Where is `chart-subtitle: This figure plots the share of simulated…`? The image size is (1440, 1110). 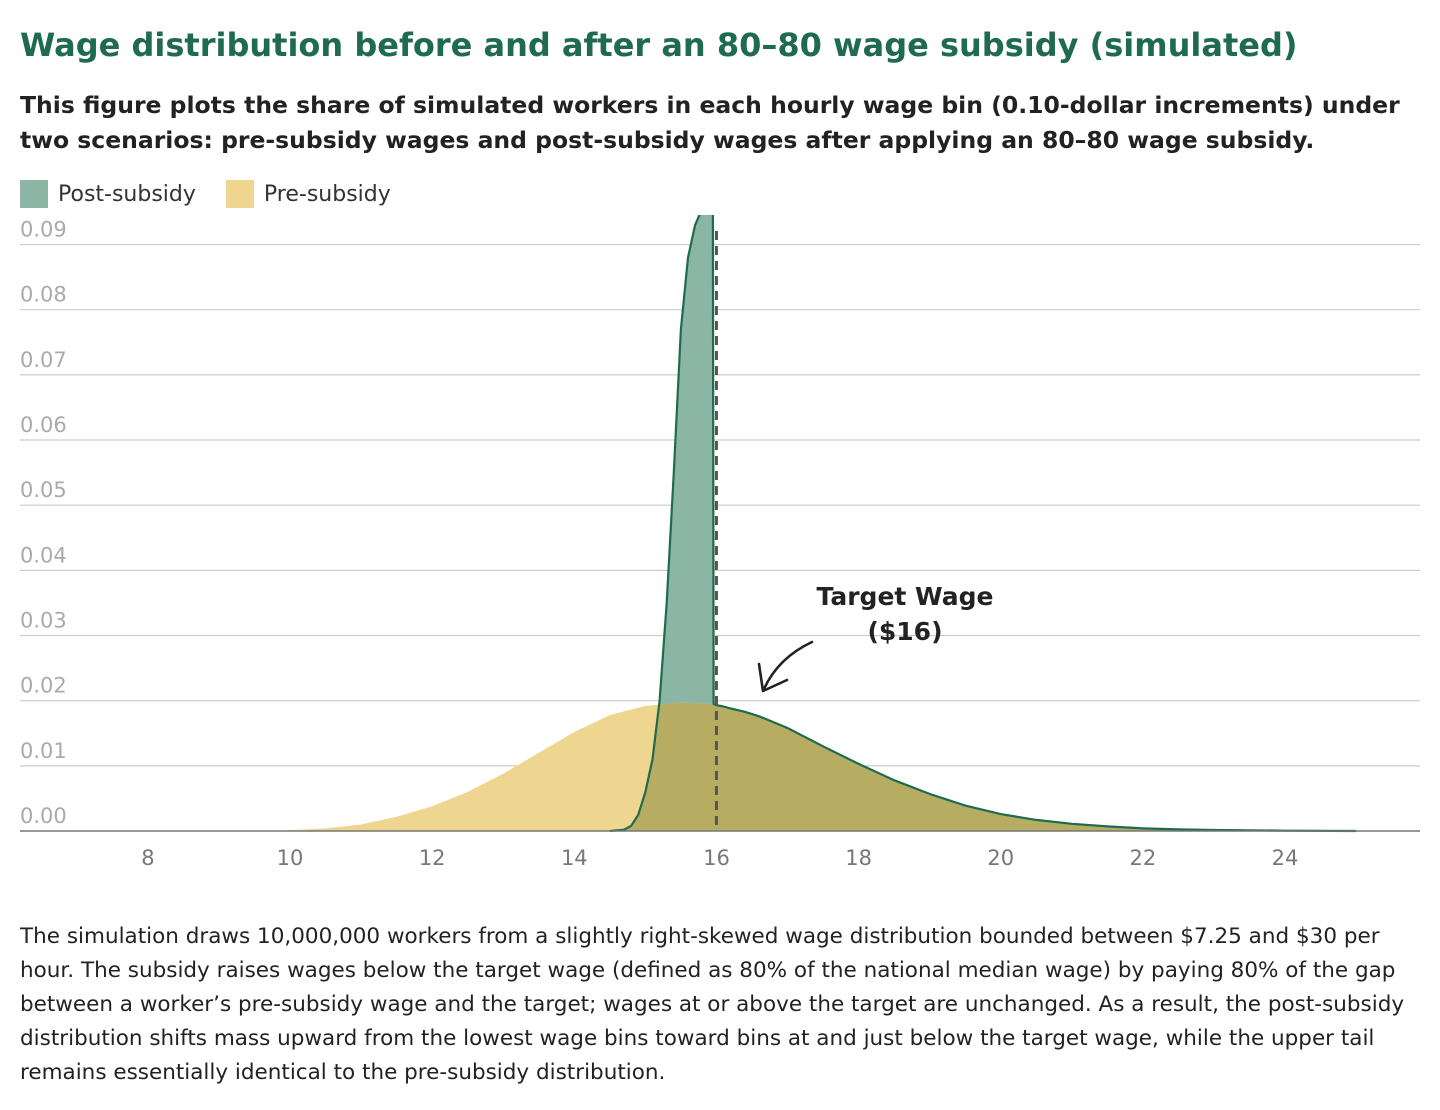
chart-subtitle: This figure plots the share of simulated… is located at coordinates (710, 122).